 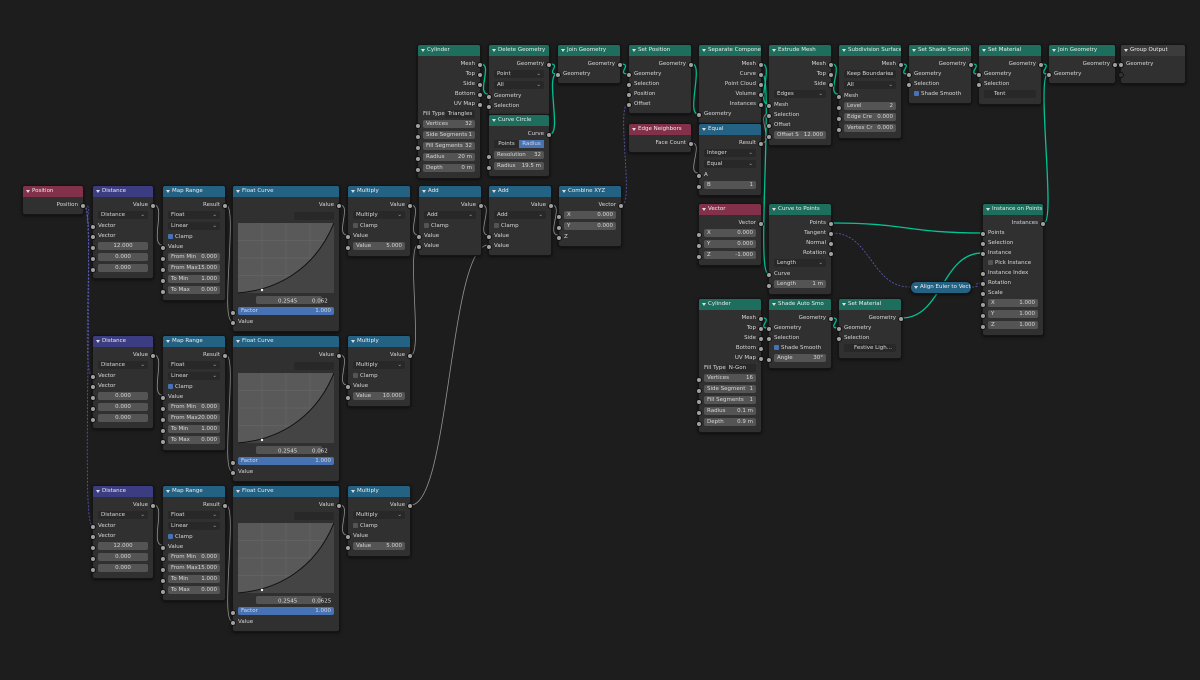 I want to click on number-field: Value 10.000, so click(x=379, y=396).